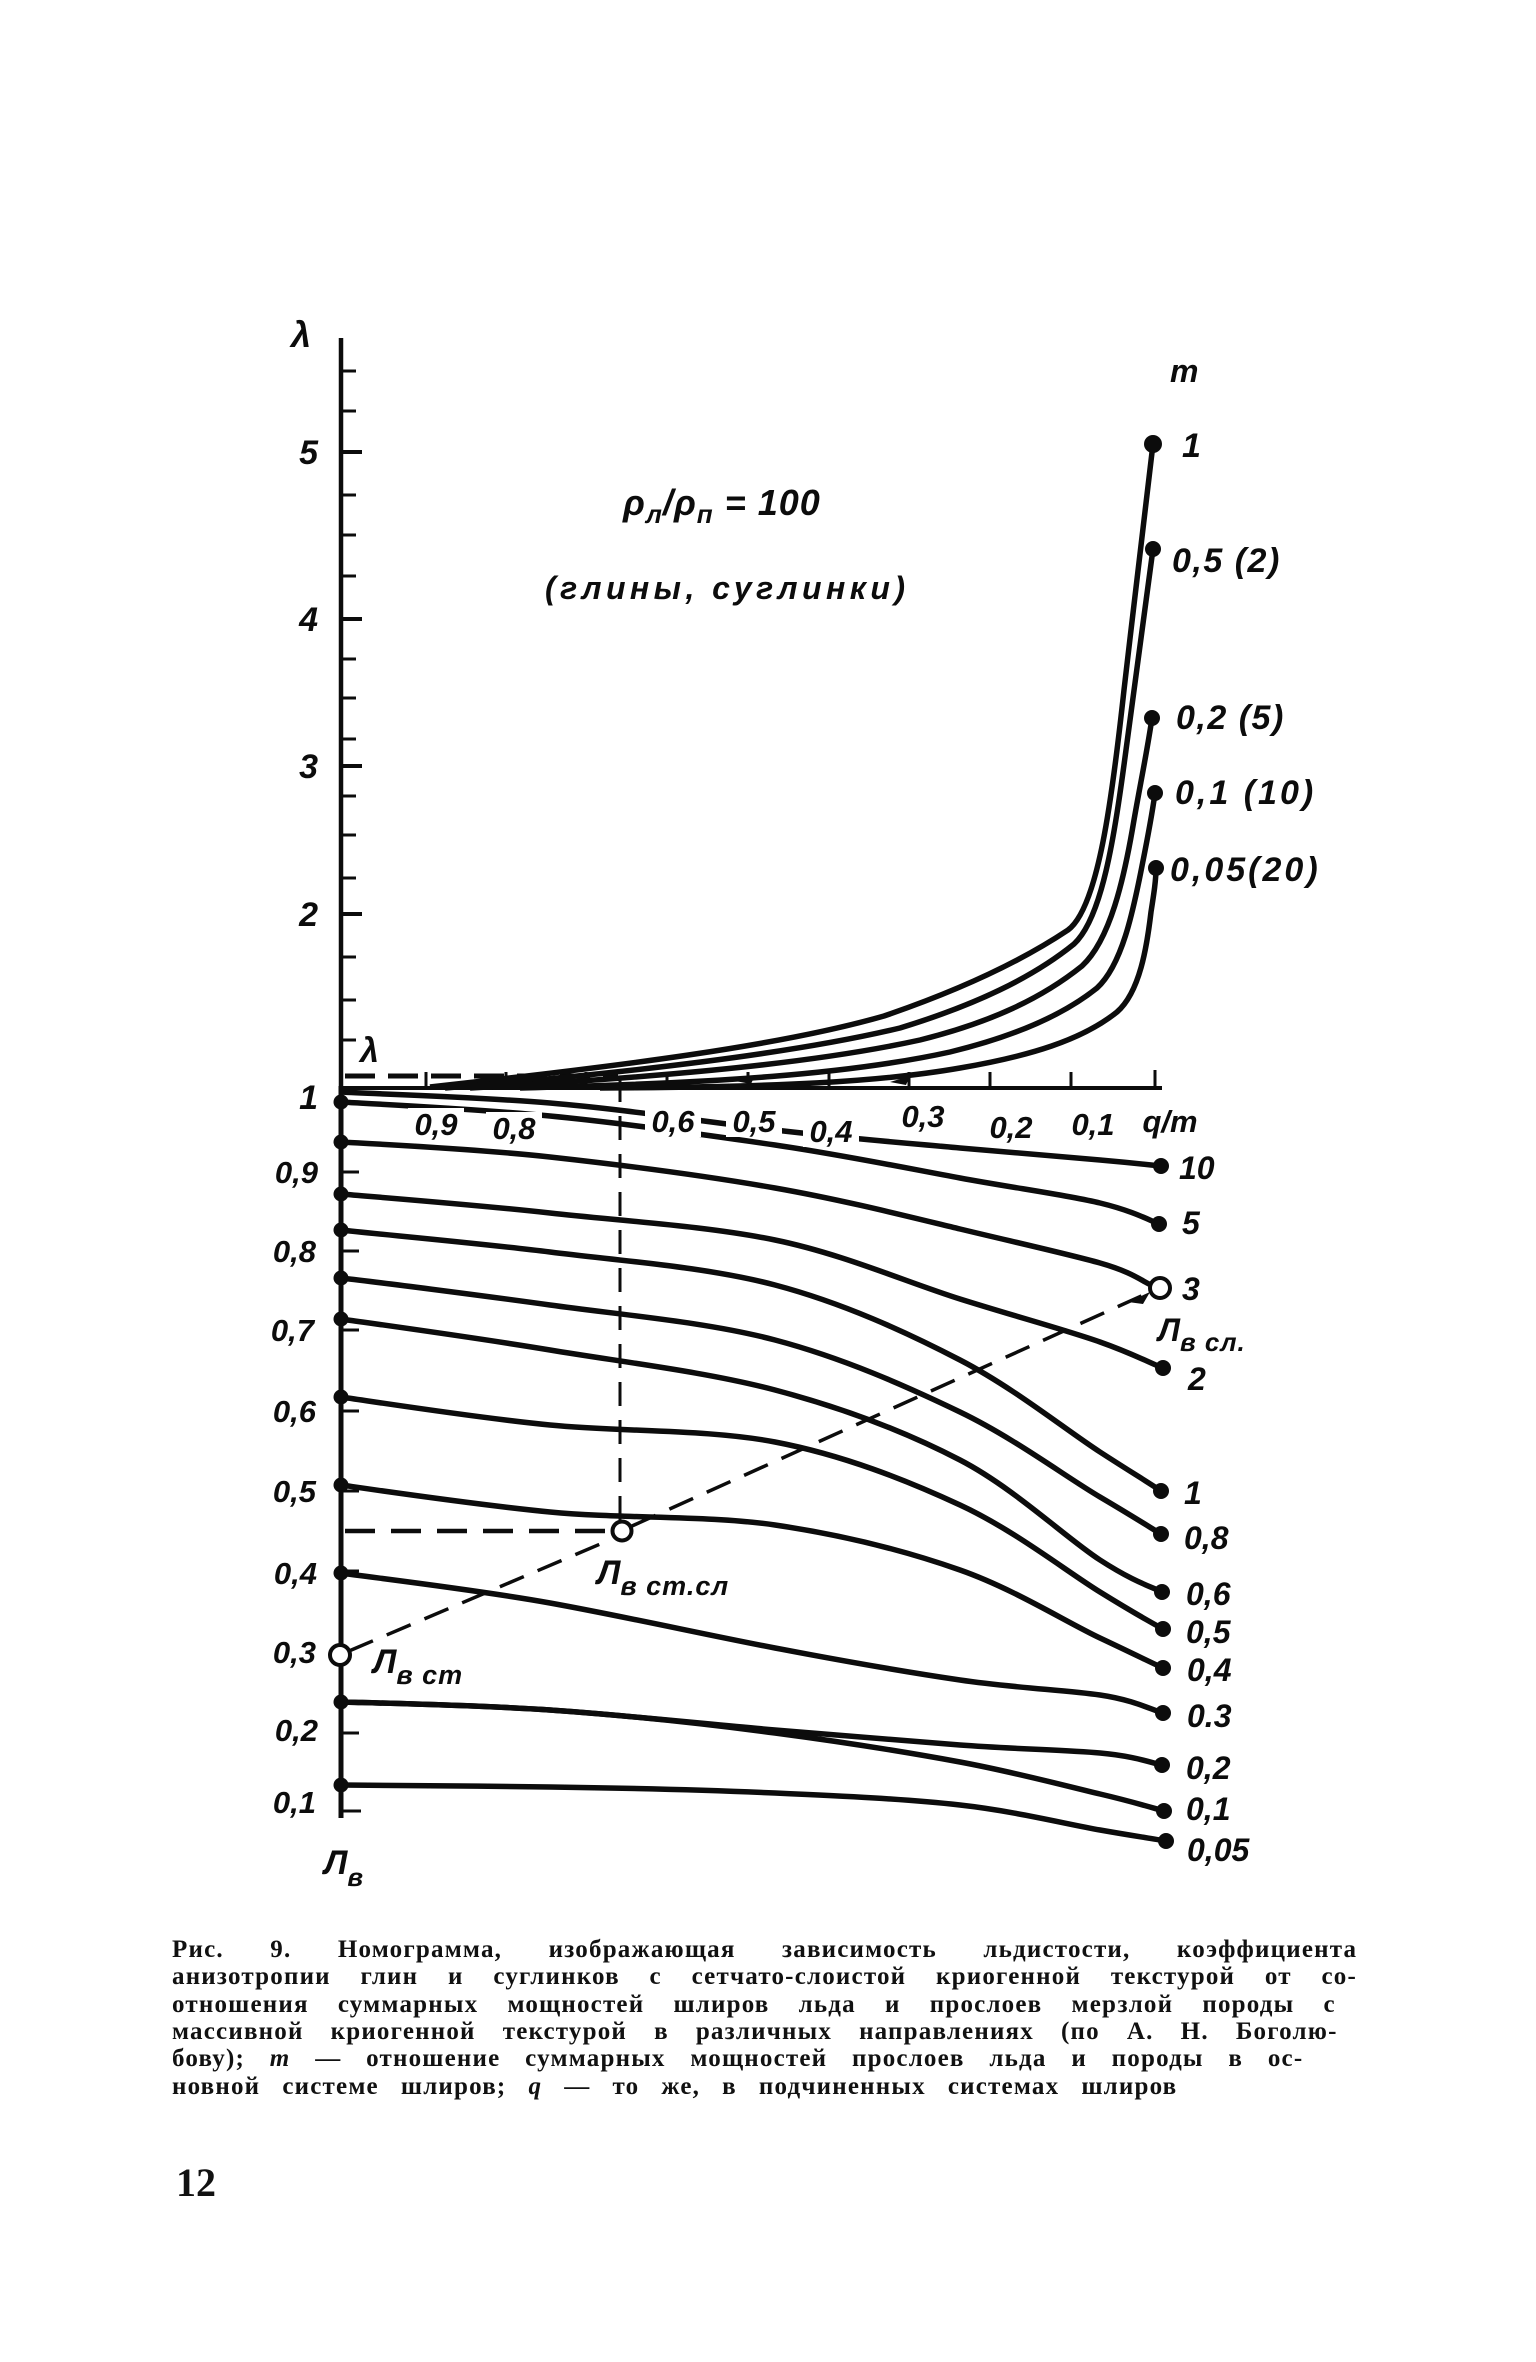 The image size is (1536, 2362). Describe the element at coordinates (1169, 1121) in the screenshot. I see `svg-text: q/m` at that location.